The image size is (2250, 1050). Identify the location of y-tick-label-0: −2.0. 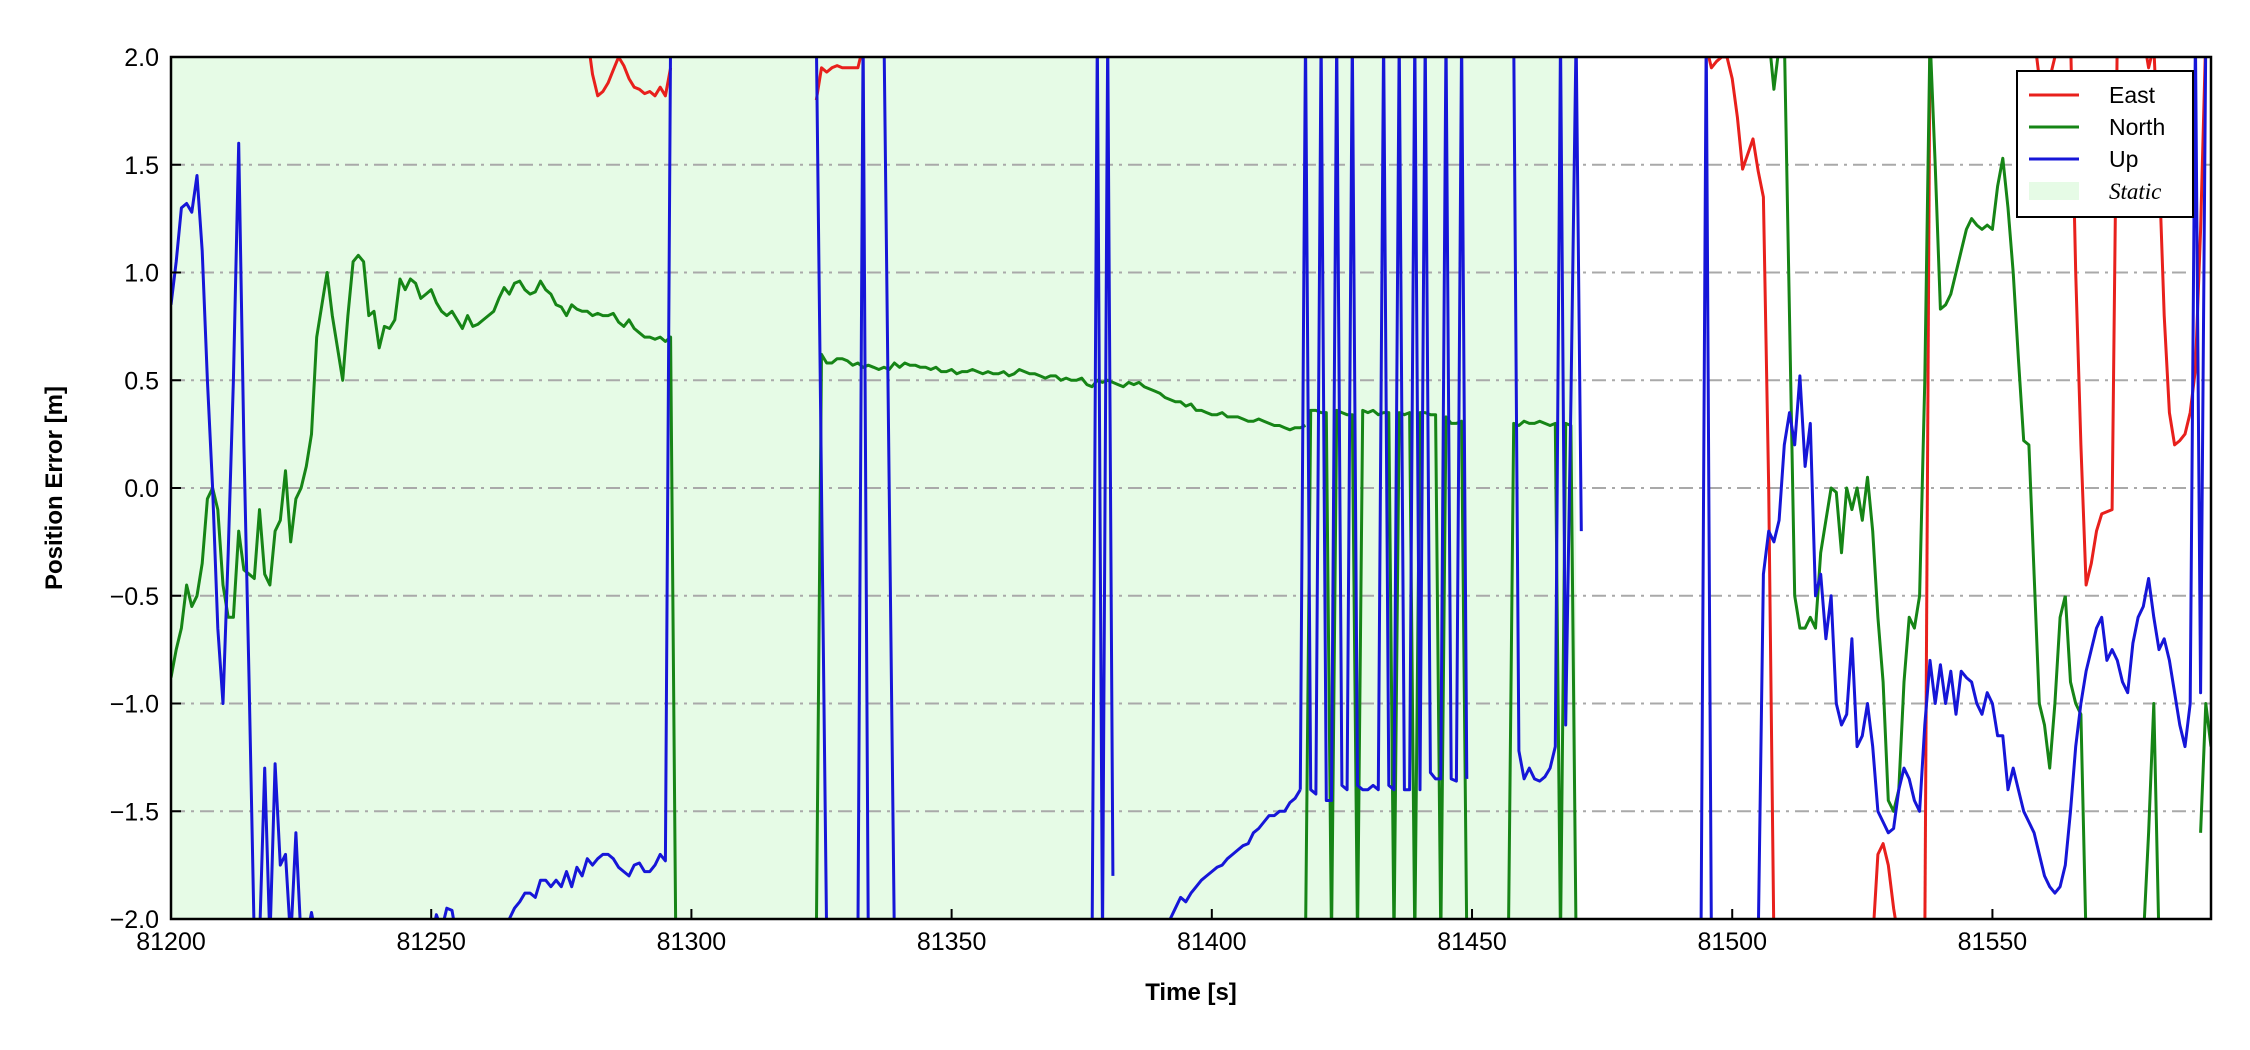
(134, 920).